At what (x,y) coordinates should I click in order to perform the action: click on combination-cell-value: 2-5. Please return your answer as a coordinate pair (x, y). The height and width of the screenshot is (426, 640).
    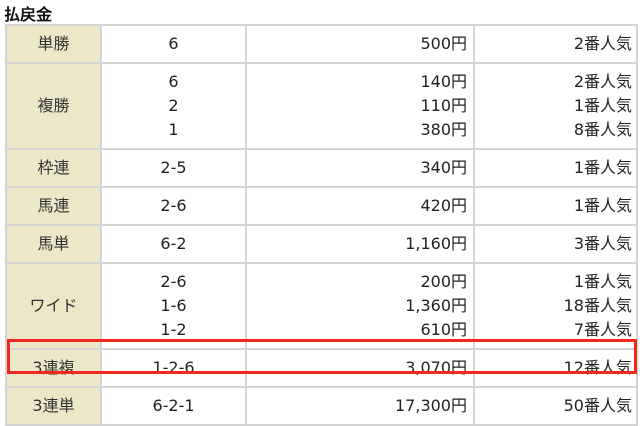
    Looking at the image, I should click on (173, 167).